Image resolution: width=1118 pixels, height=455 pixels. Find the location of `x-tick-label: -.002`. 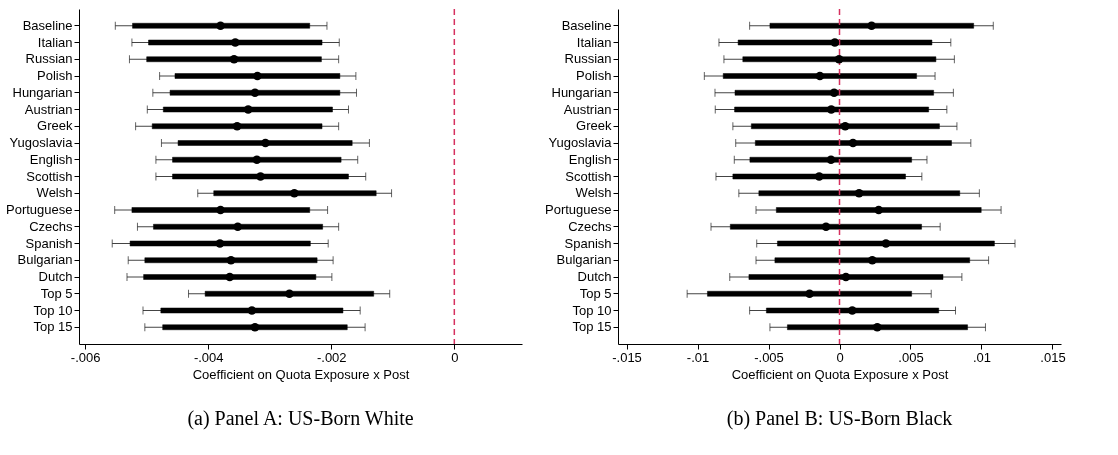

x-tick-label: -.002 is located at coordinates (331, 357).